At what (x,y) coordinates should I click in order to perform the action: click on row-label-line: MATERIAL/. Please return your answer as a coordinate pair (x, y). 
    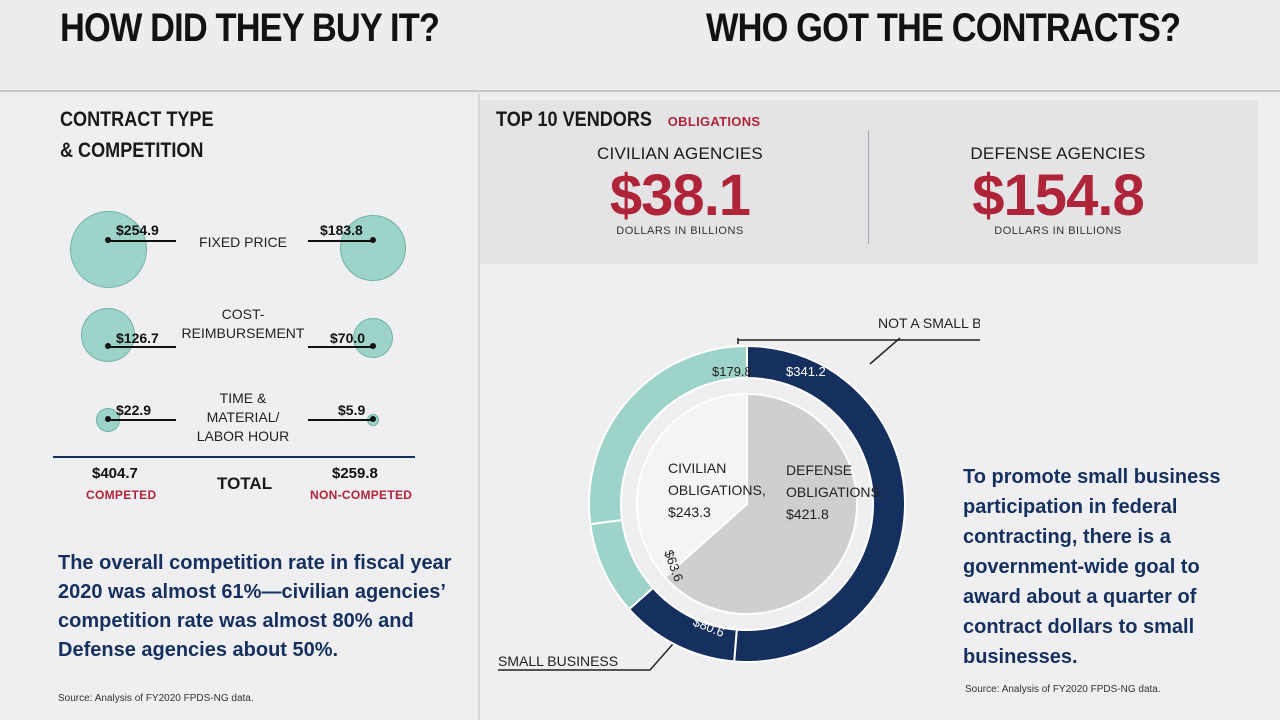
    Looking at the image, I should click on (243, 417).